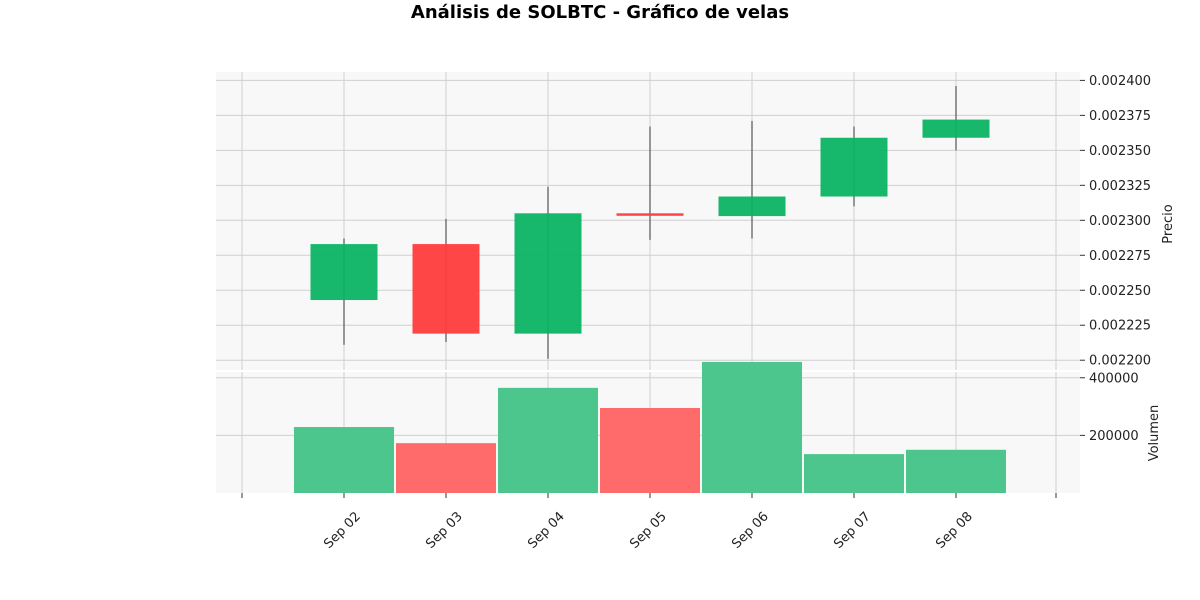 This screenshot has width=1200, height=600. Describe the element at coordinates (1120, 256) in the screenshot. I see `y-tick-label-price: 0.002275` at that location.